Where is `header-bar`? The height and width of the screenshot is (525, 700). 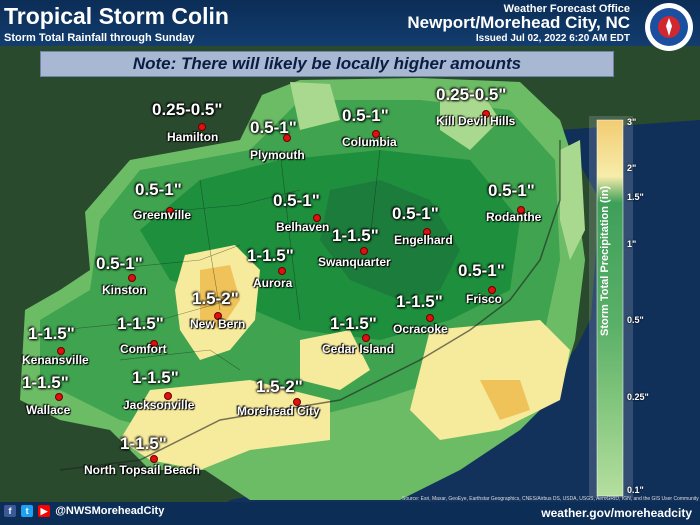
header-bar is located at coordinates (350, 23).